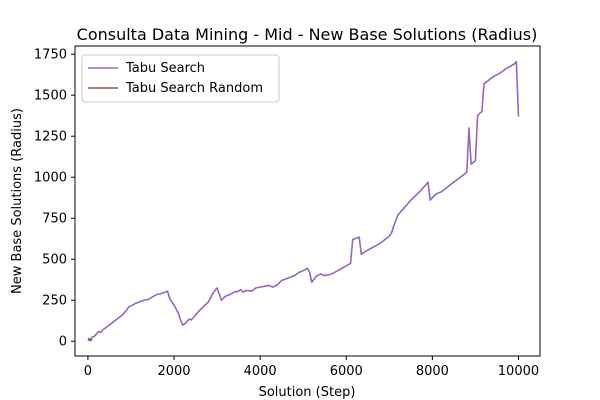  Describe the element at coordinates (50, 137) in the screenshot. I see `y-tick-label: 1250` at that location.